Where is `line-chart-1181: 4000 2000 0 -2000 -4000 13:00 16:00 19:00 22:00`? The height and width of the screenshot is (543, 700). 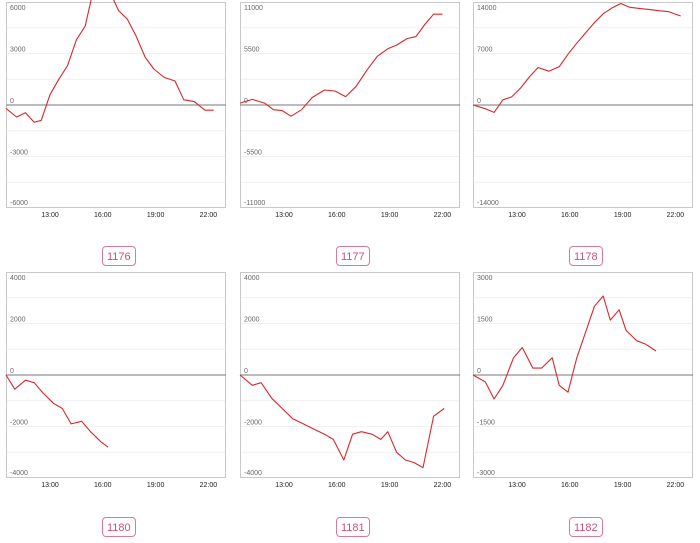
line-chart-1181: 4000 2000 0 -2000 -4000 13:00 16:00 19:00 22:00 is located at coordinates (349, 380).